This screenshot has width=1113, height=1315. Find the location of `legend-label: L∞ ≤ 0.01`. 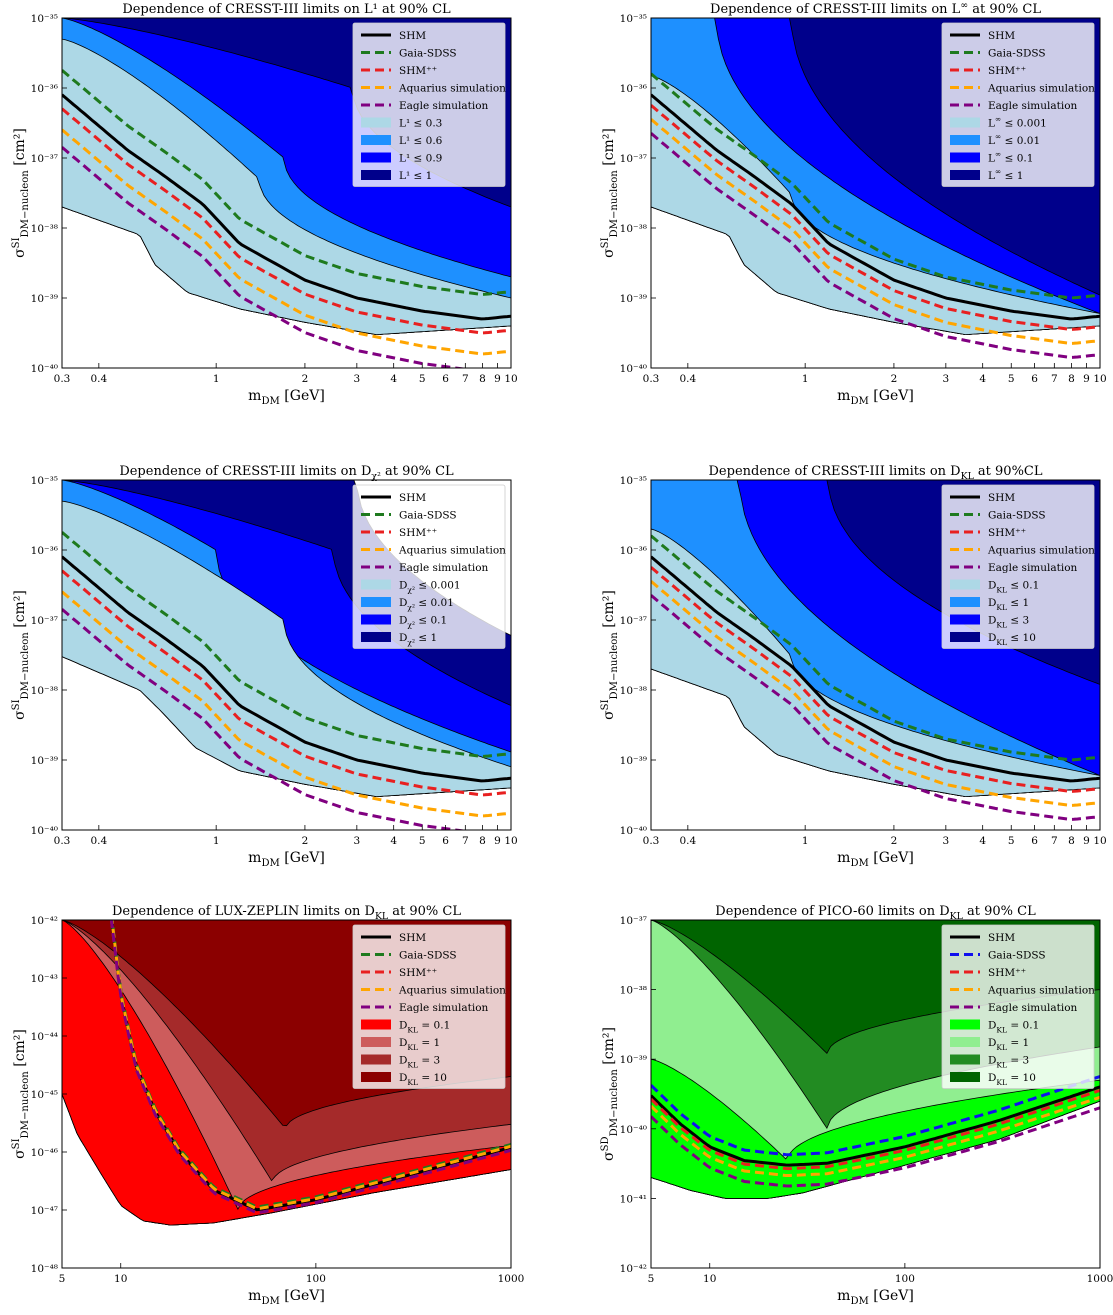

legend-label: L∞ ≤ 0.01 is located at coordinates (1014, 139).